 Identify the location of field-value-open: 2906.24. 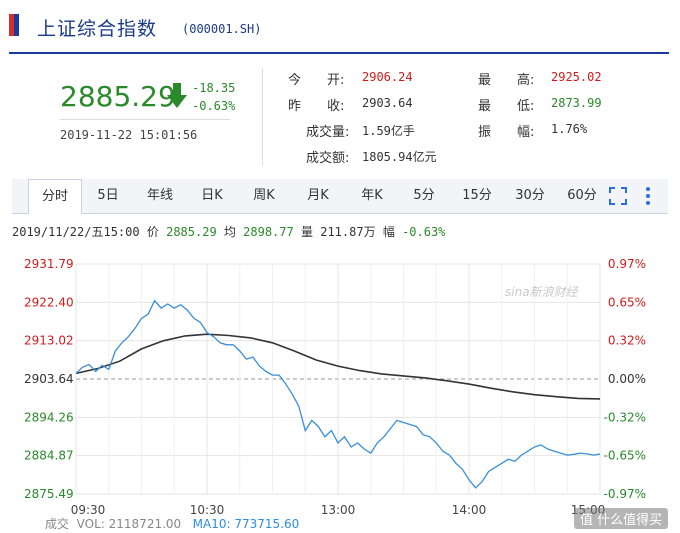
(387, 77).